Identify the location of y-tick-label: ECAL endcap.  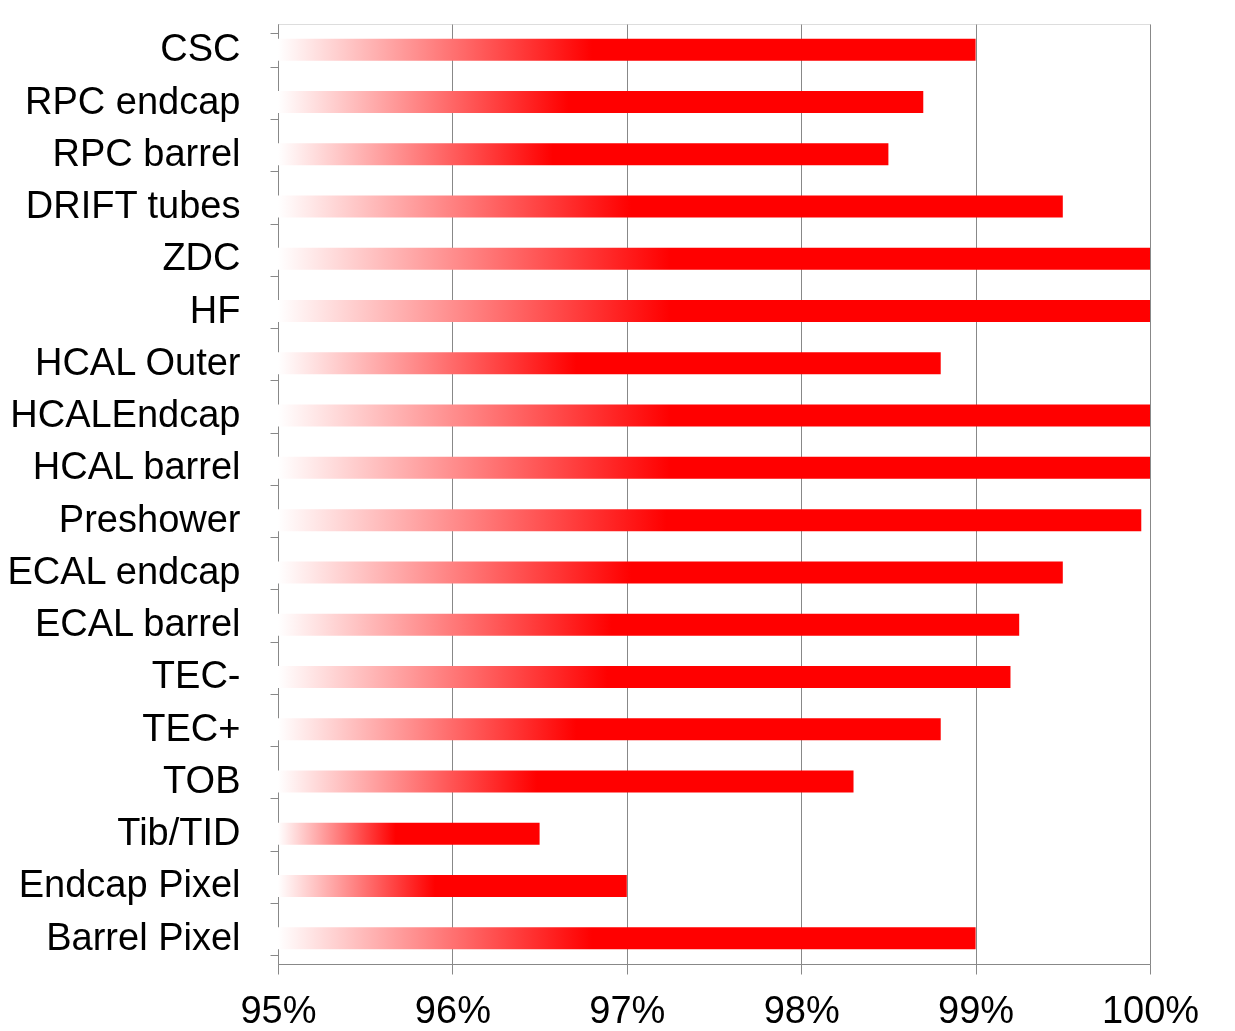
(124, 570).